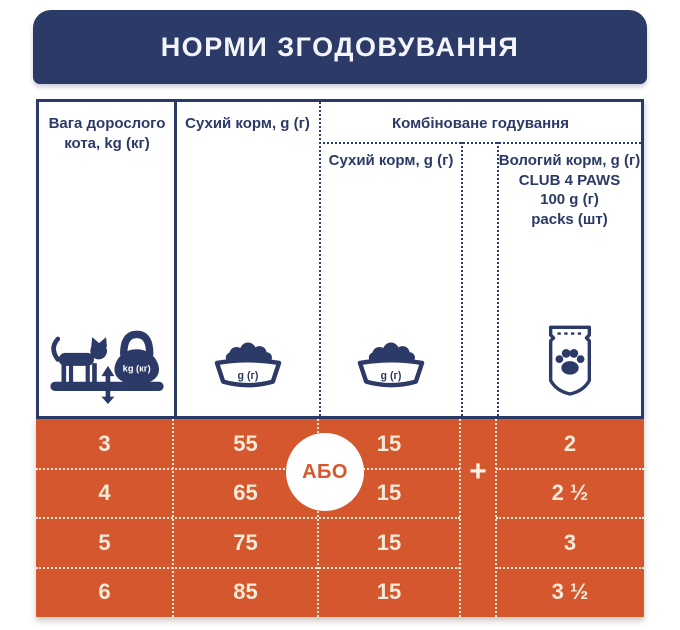 Image resolution: width=680 pixels, height=630 pixels. I want to click on page-title: НОРМИ ЗГОДОВУВАННЯ, so click(340, 46).